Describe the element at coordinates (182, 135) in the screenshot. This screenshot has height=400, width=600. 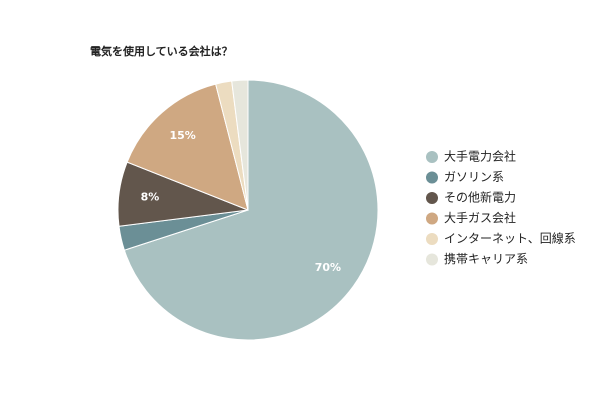
I see `value-label: 15%` at that location.